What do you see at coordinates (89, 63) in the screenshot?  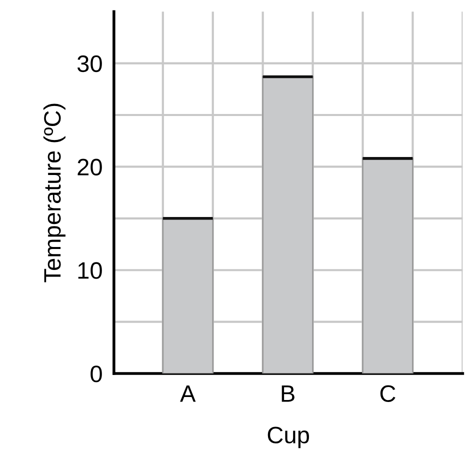 I see `y-tick-label: 30` at bounding box center [89, 63].